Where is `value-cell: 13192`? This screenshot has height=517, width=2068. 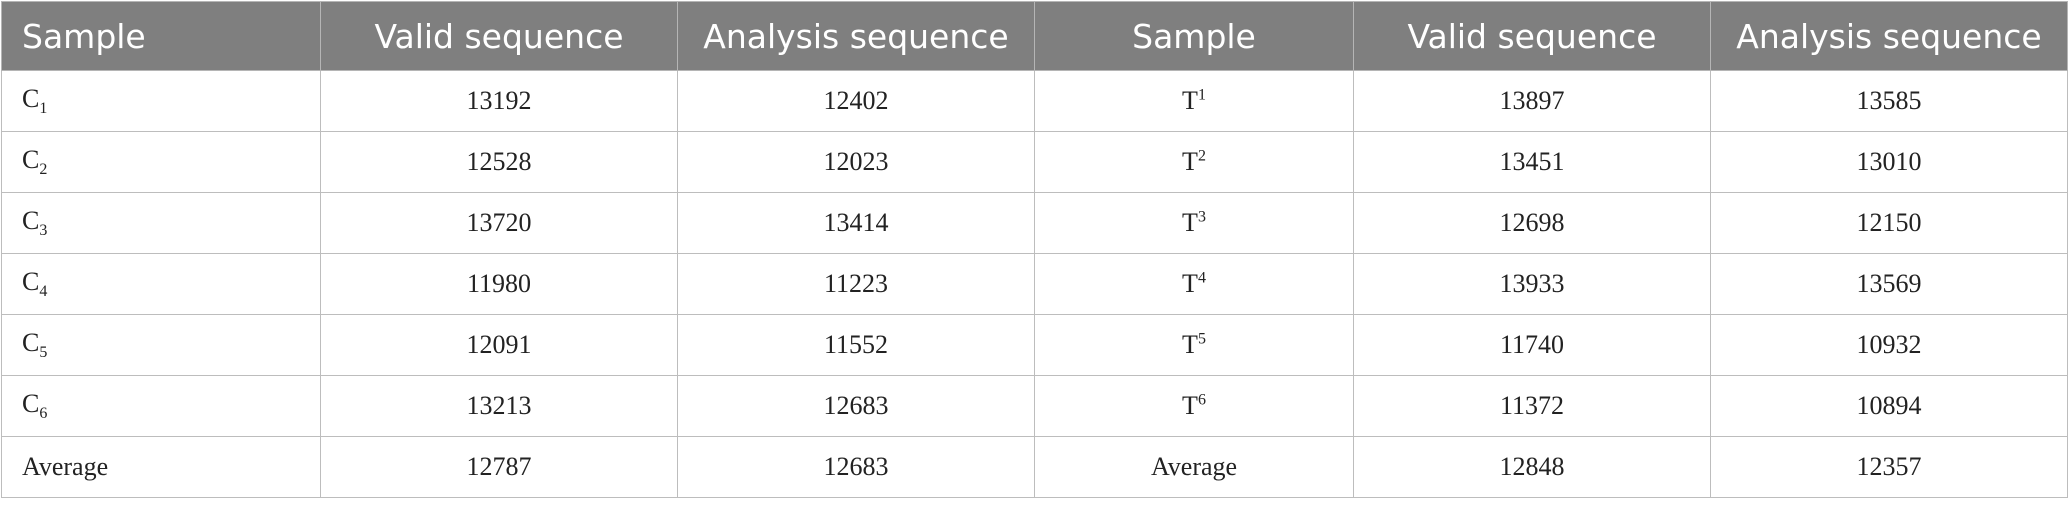 value-cell: 13192 is located at coordinates (499, 101).